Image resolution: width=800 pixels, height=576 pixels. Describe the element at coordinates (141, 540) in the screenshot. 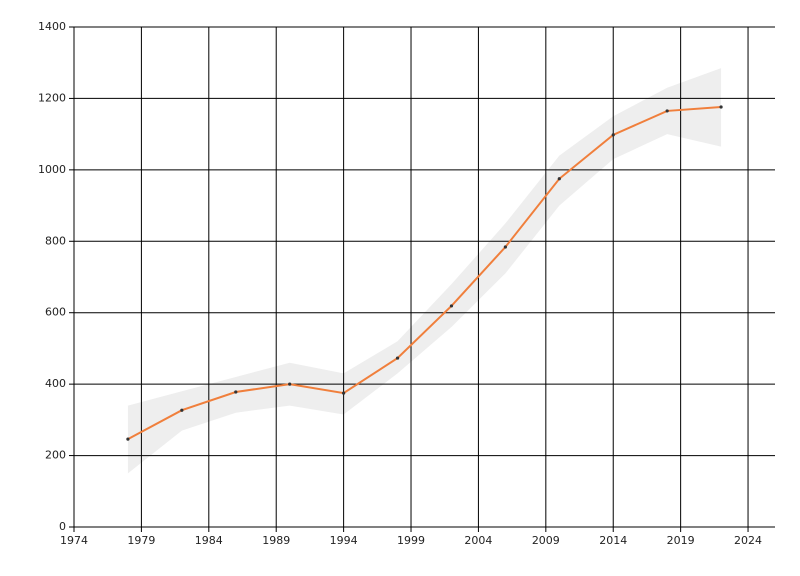

I see `x-tick-label: 1979` at that location.